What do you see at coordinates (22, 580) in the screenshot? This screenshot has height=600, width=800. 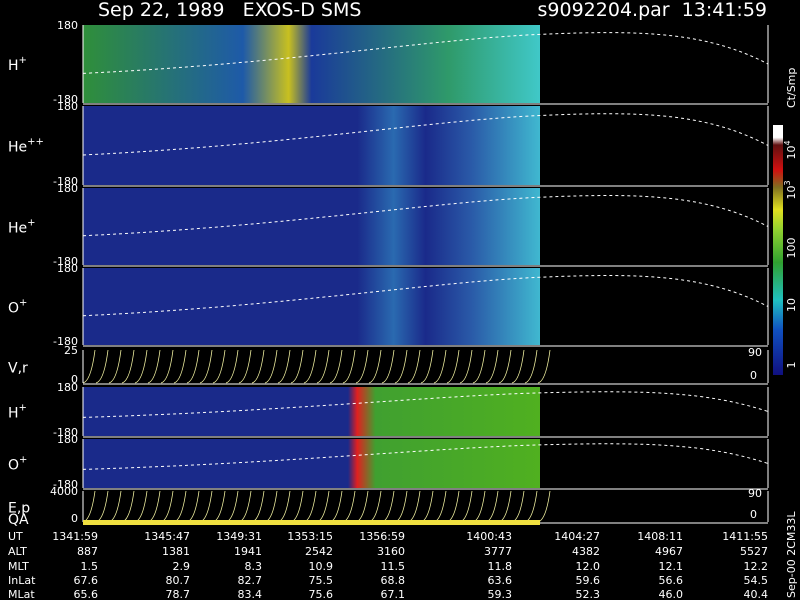 I see `table-cell: InLat` at bounding box center [22, 580].